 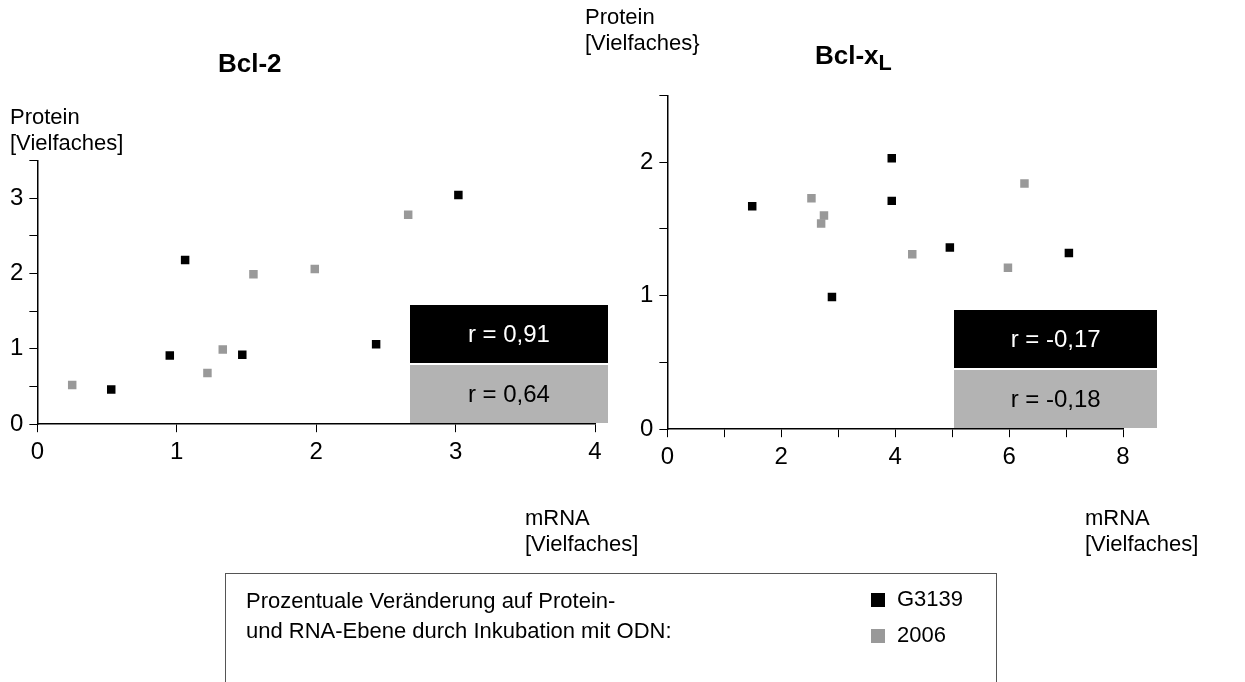 What do you see at coordinates (930, 598) in the screenshot?
I see `legend-label: G3139` at bounding box center [930, 598].